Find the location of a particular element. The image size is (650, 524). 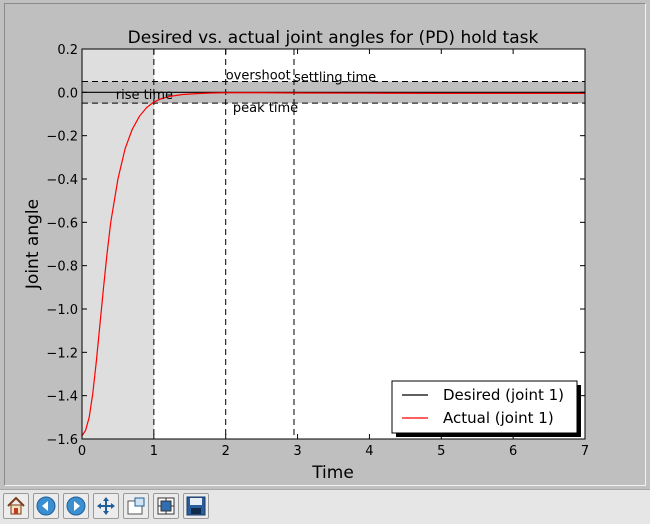

annotation-settling-time: settling time is located at coordinates (335, 78).